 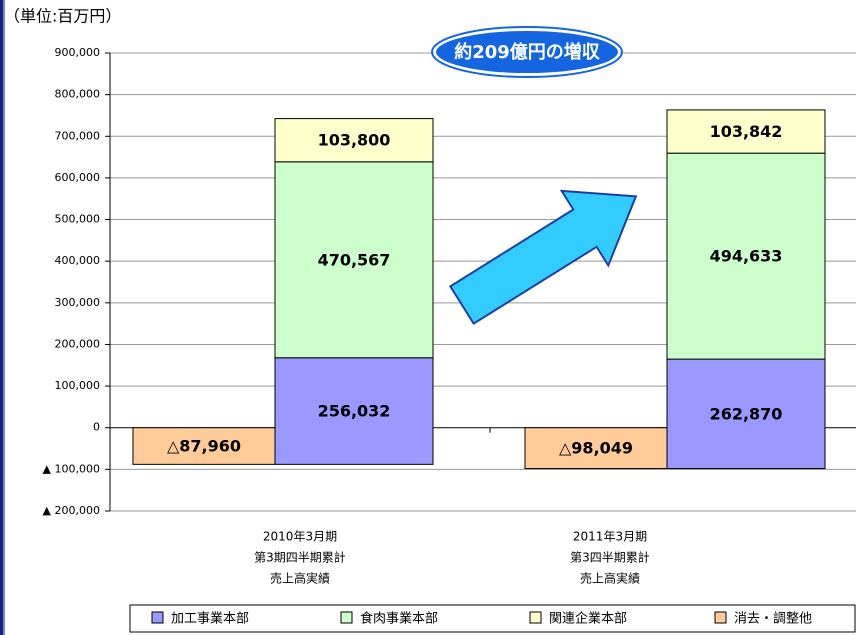 I want to click on y-tick-label: 700,000, so click(x=78, y=135).